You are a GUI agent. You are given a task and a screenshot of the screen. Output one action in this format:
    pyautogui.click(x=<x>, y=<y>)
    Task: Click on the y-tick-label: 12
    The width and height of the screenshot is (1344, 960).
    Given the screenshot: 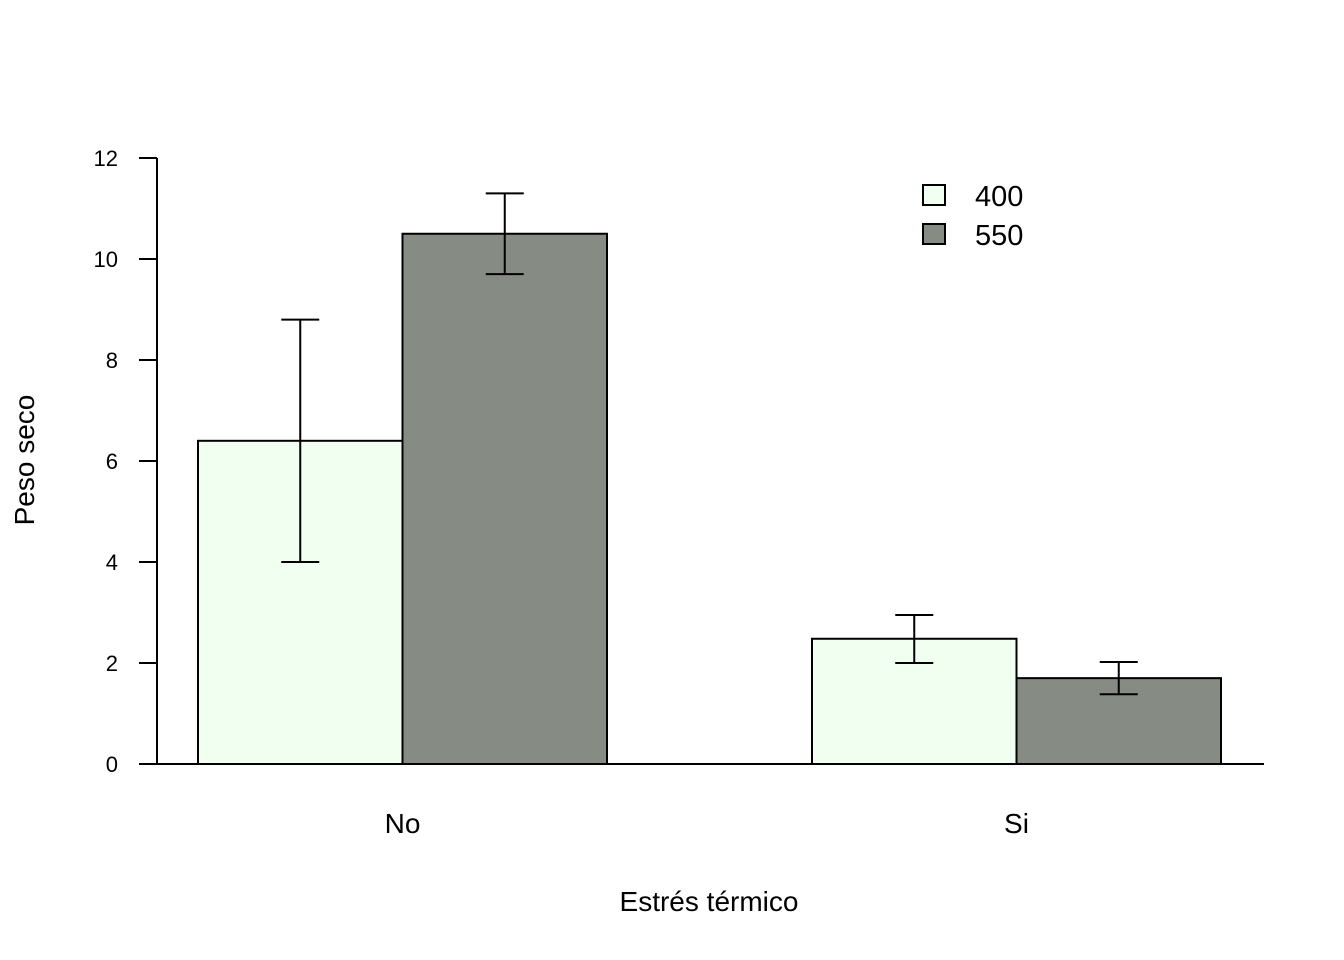 What is the action you would take?
    pyautogui.click(x=106, y=158)
    